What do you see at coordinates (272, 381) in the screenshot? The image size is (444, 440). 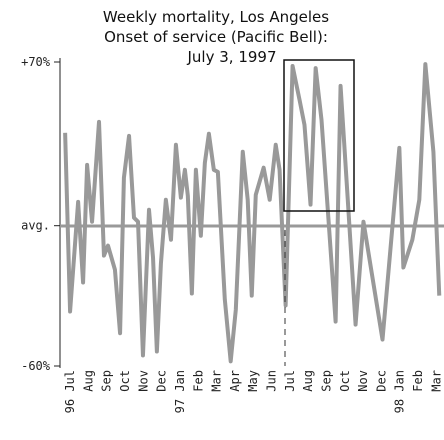 I see `x-tick-label: Jun` at bounding box center [272, 381].